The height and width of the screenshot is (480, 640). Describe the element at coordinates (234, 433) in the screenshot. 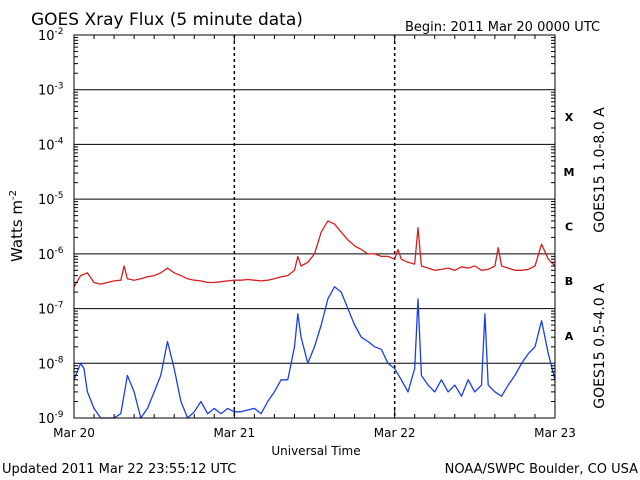

I see `x-tick-label: Mar 21` at that location.